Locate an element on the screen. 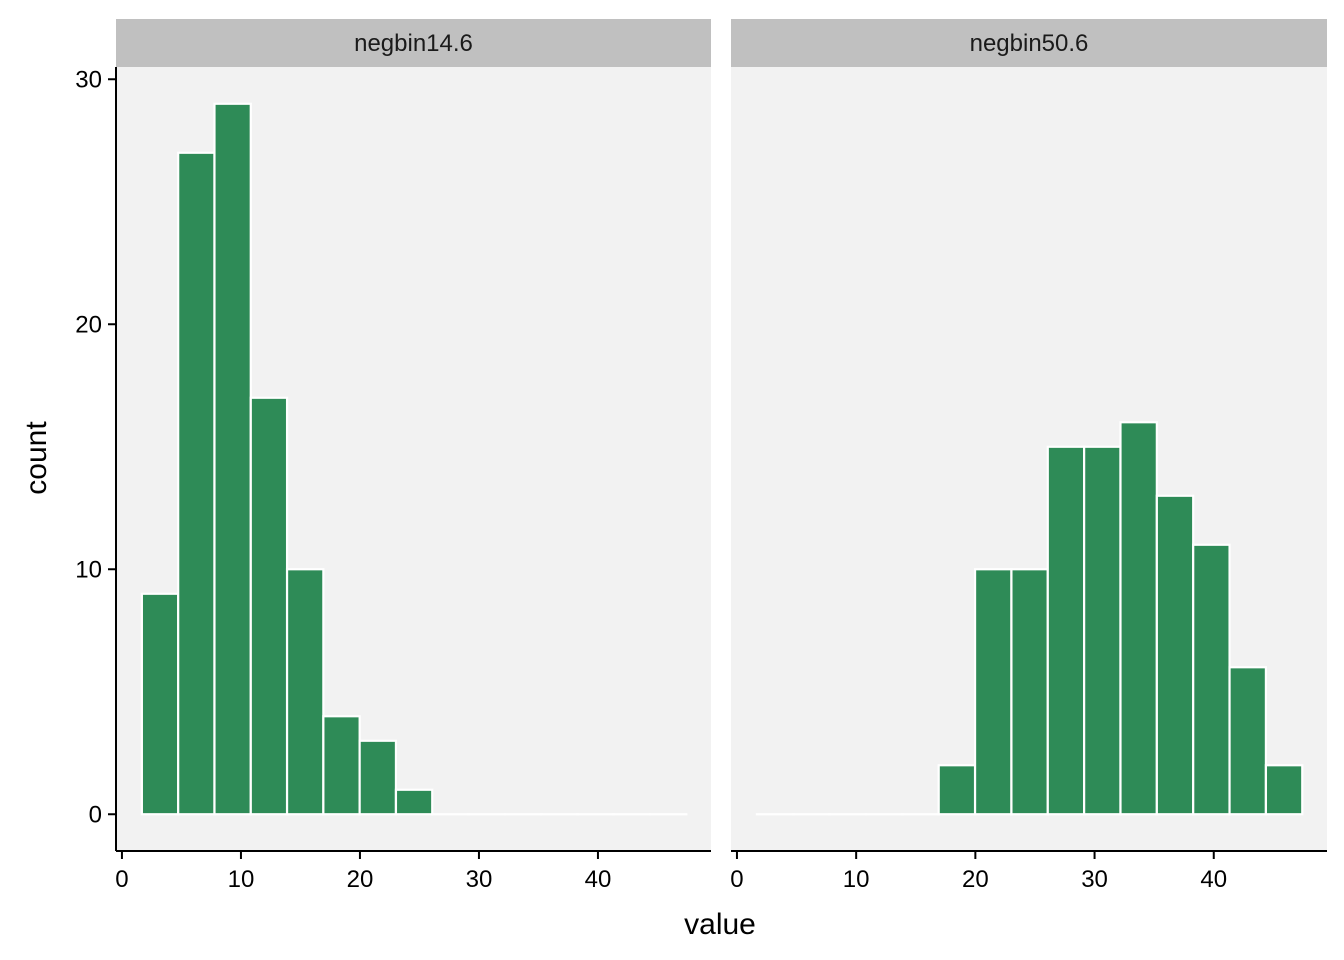 This screenshot has width=1344, height=960. facet-strip-label: negbin14.6 is located at coordinates (413, 43).